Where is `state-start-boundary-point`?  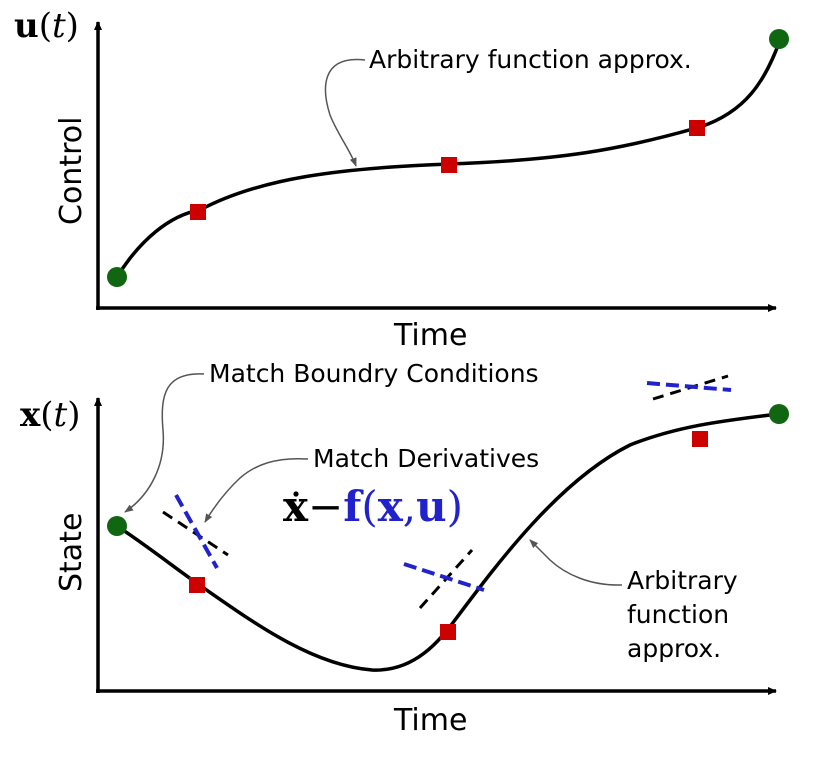
state-start-boundary-point is located at coordinates (117, 526).